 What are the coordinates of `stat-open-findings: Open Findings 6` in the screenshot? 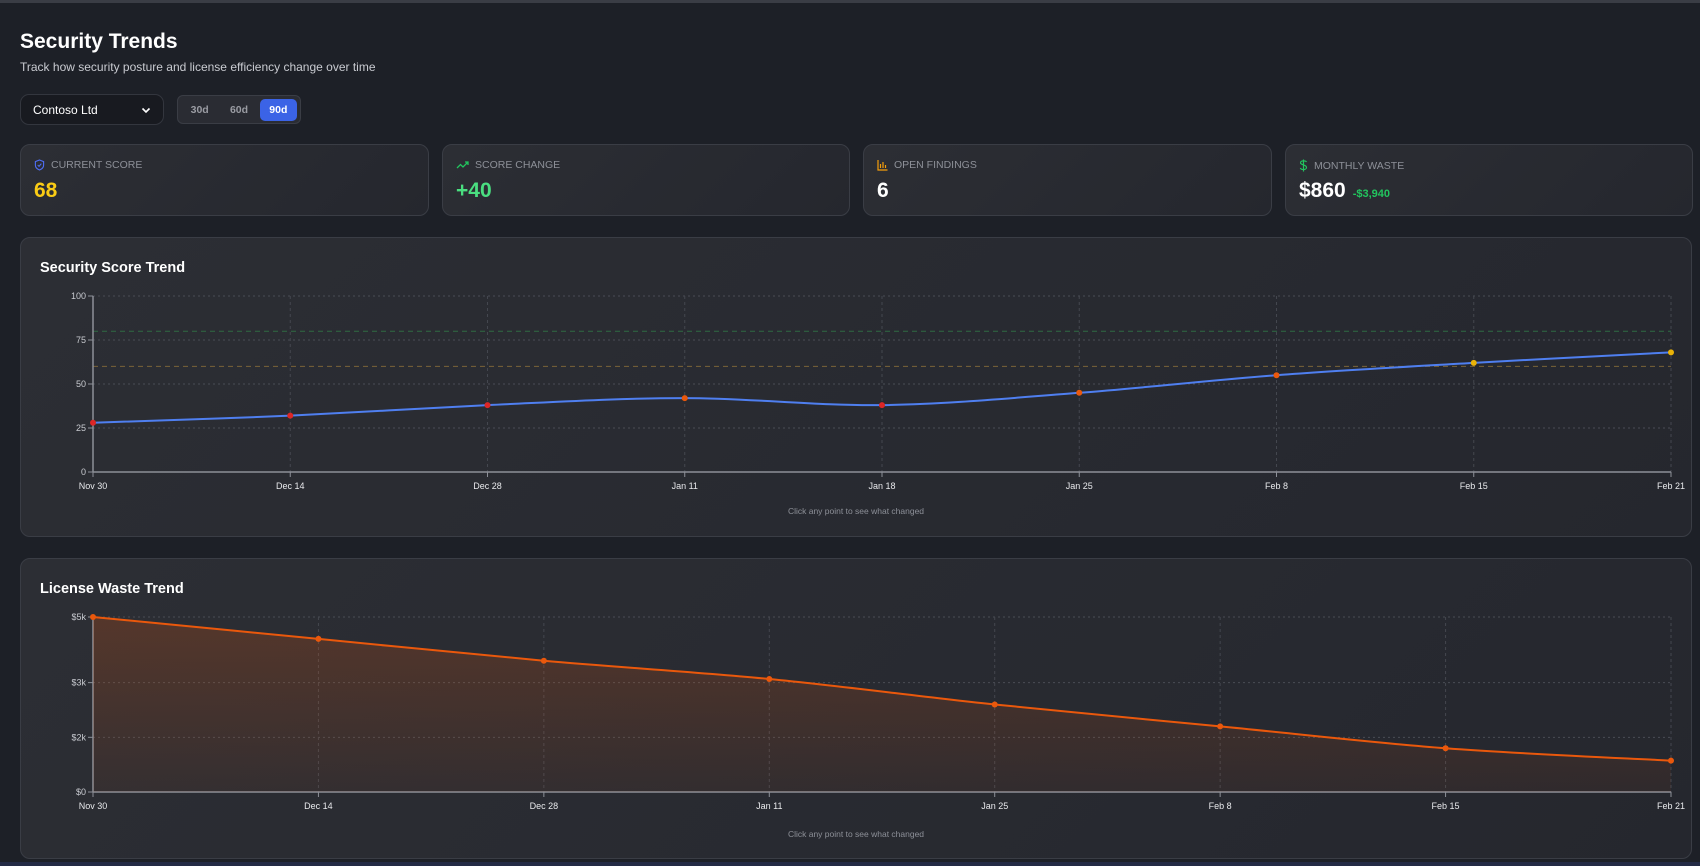 It's located at (1067, 180).